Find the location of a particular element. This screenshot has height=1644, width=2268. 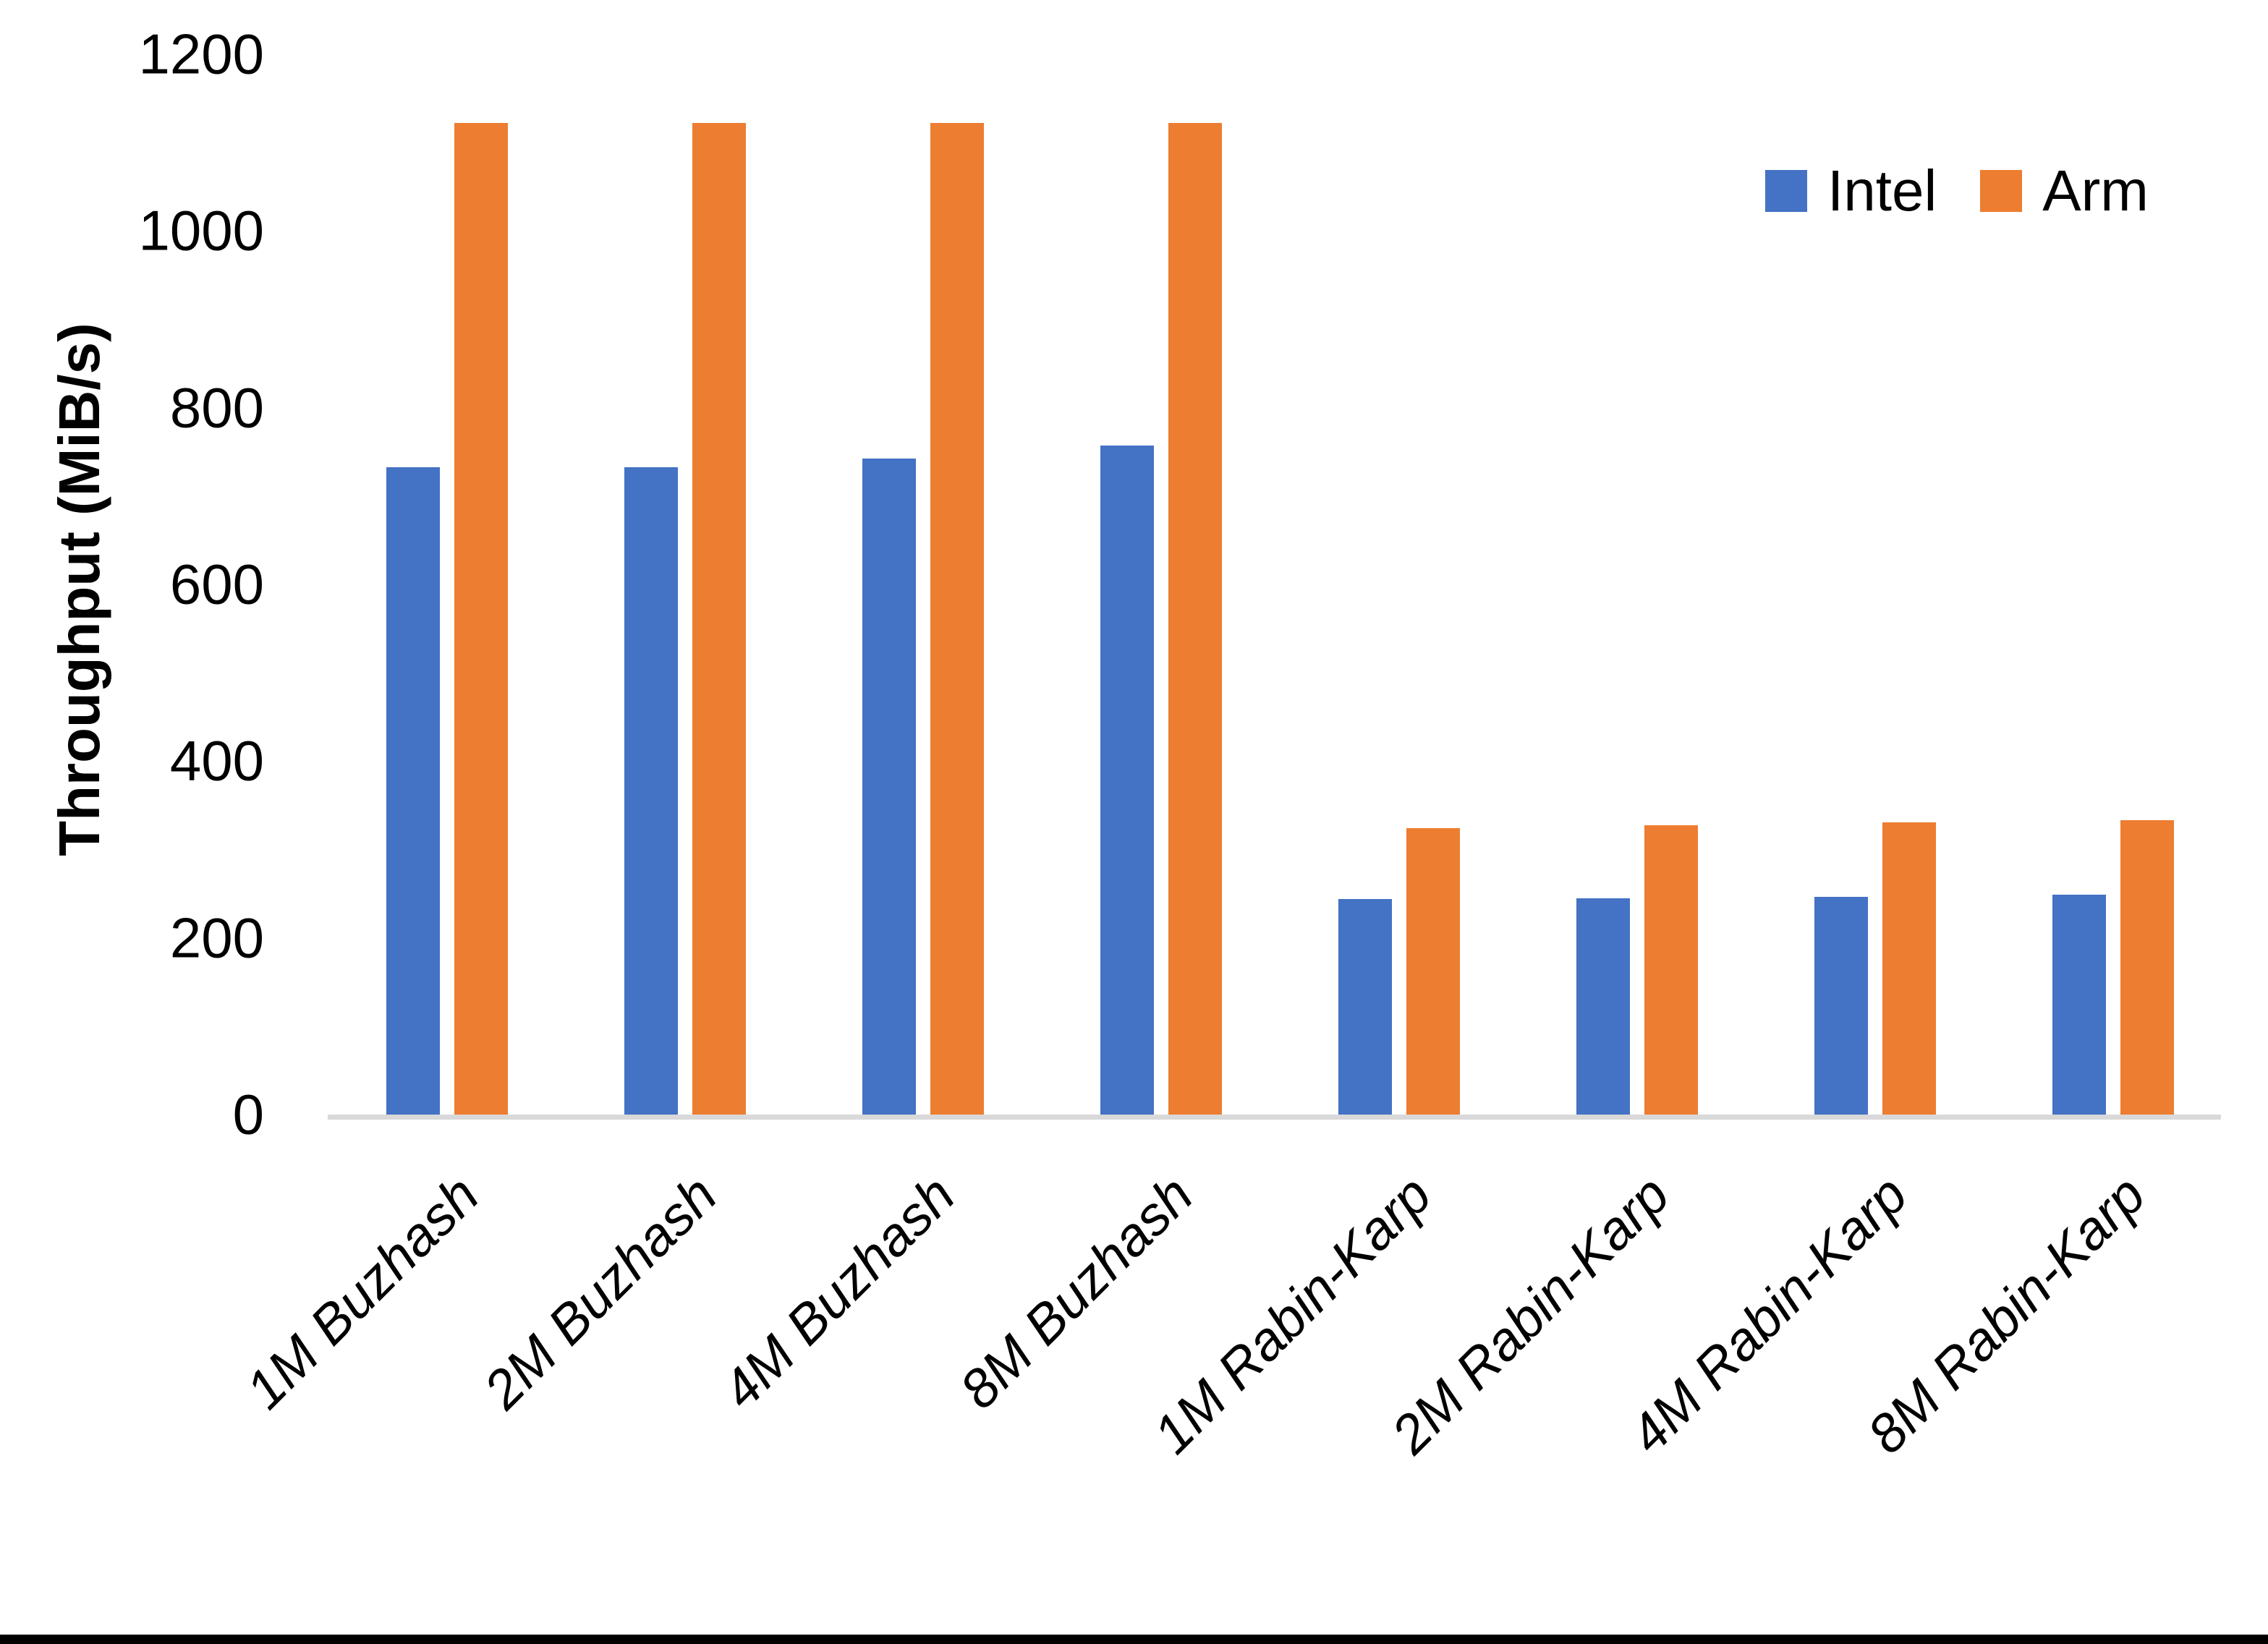

bar-arm-8m-buzhash is located at coordinates (1195, 620).